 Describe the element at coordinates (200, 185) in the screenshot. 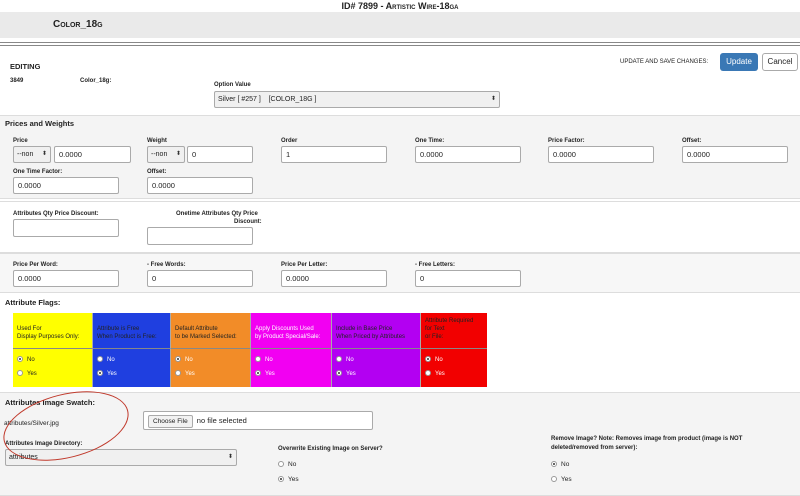

I see `offset2-input: 0.0000` at that location.